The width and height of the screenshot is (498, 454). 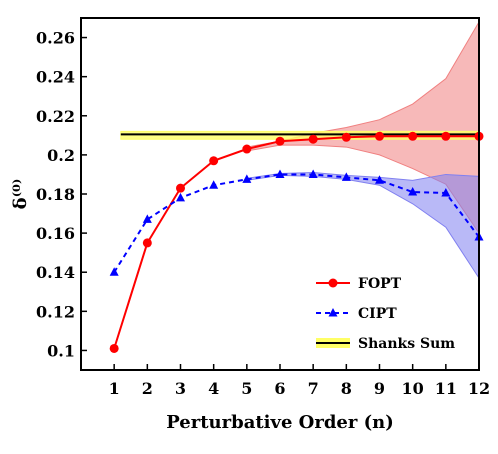 What do you see at coordinates (479, 388) in the screenshot?
I see `x-tick-label: 12` at bounding box center [479, 388].